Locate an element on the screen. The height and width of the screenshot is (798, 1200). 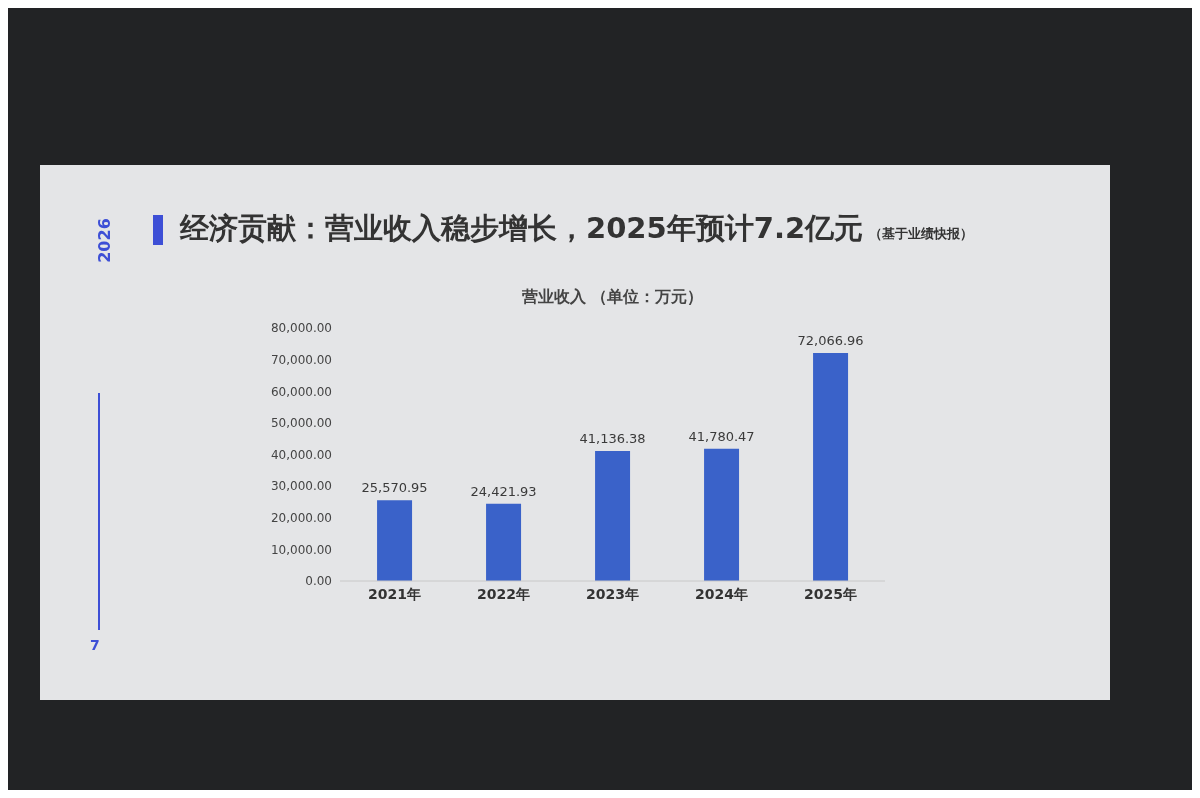
chart-subtitle: 营业收入 （单位：万元） is located at coordinates (612, 297).